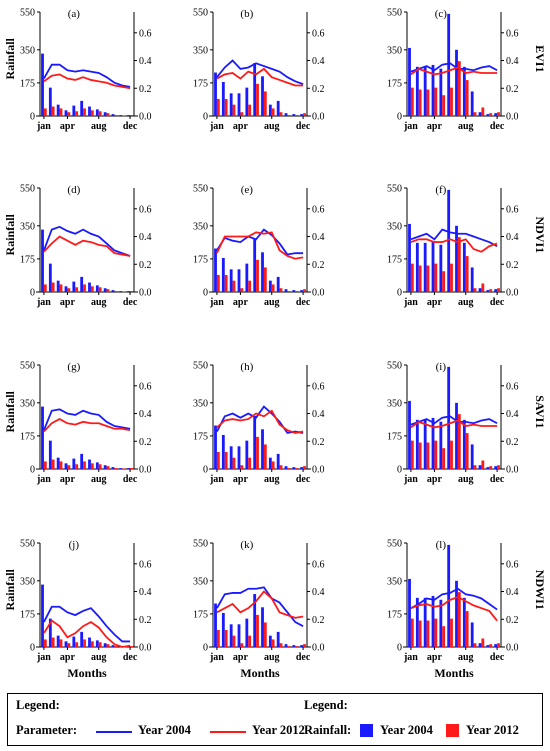 The height and width of the screenshot is (751, 550). I want to click on panel-j-left-tick-label: 550, so click(27, 544).